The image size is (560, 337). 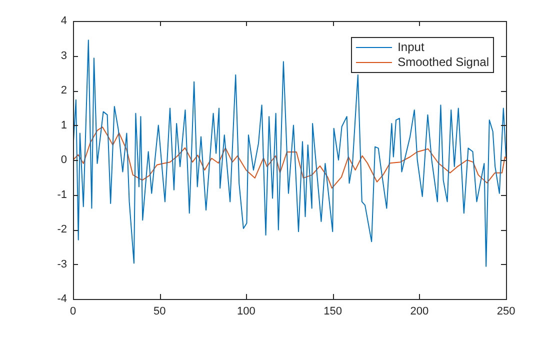 I want to click on y-tick-label: 3, so click(x=63, y=56).